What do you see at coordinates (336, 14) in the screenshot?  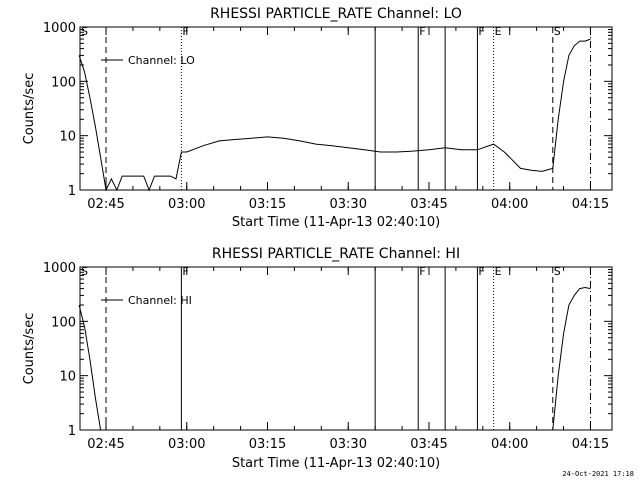 I see `chart-title: RHESSI PARTICLE_RATE Channel: LO` at bounding box center [336, 14].